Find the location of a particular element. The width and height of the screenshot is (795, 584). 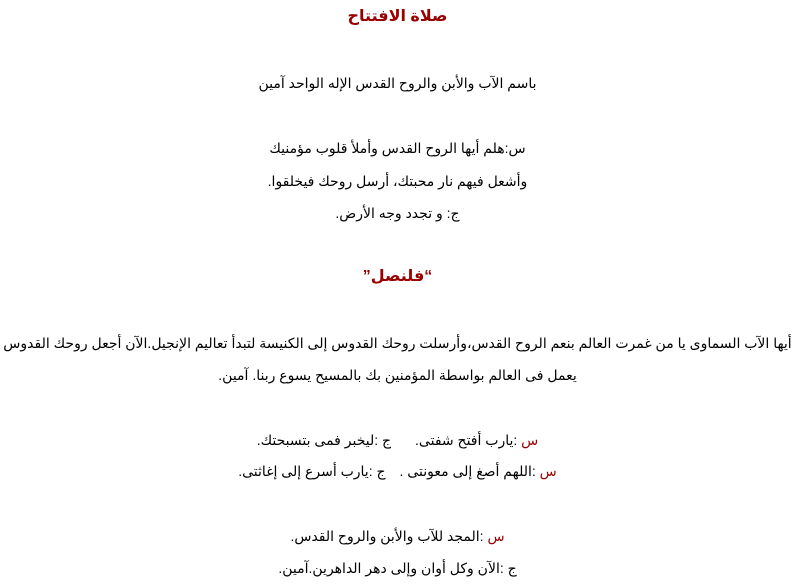

response-pair-1: س :يارب أفتح شفتى. ج :ليخبر فمى بتسبحتك. is located at coordinates (397, 440).